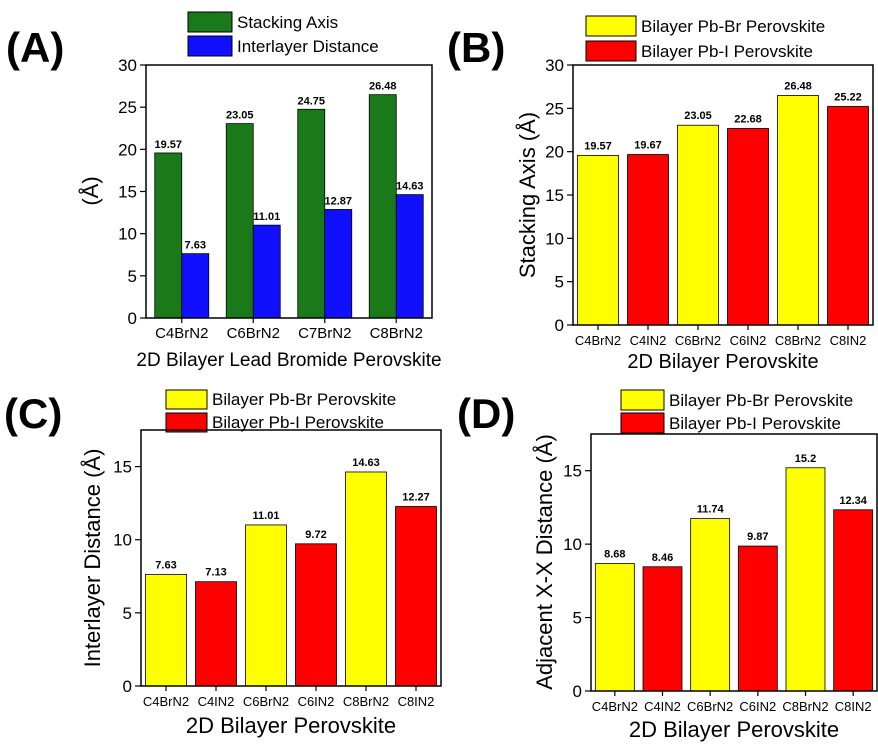 The width and height of the screenshot is (878, 746). I want to click on bar-value-label: 8.68, so click(614, 555).